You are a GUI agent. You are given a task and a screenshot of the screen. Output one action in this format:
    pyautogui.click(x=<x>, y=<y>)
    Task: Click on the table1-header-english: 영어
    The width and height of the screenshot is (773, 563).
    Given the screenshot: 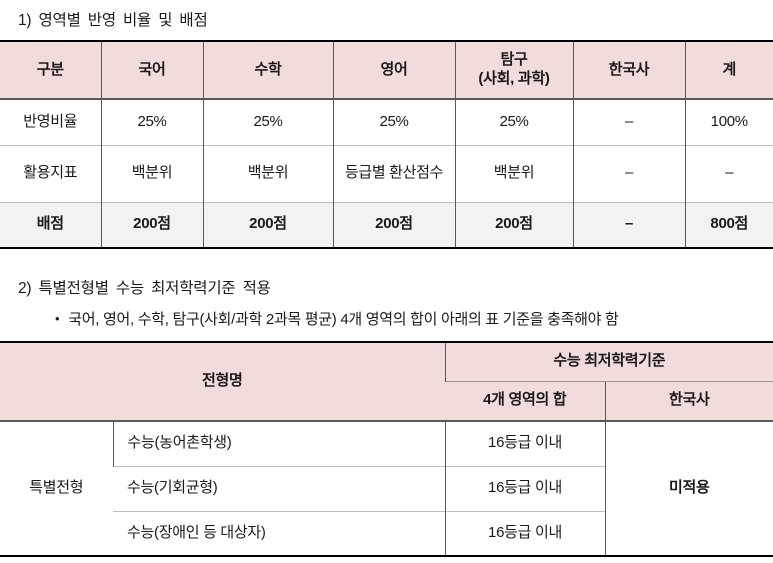 What is the action you would take?
    pyautogui.click(x=393, y=70)
    